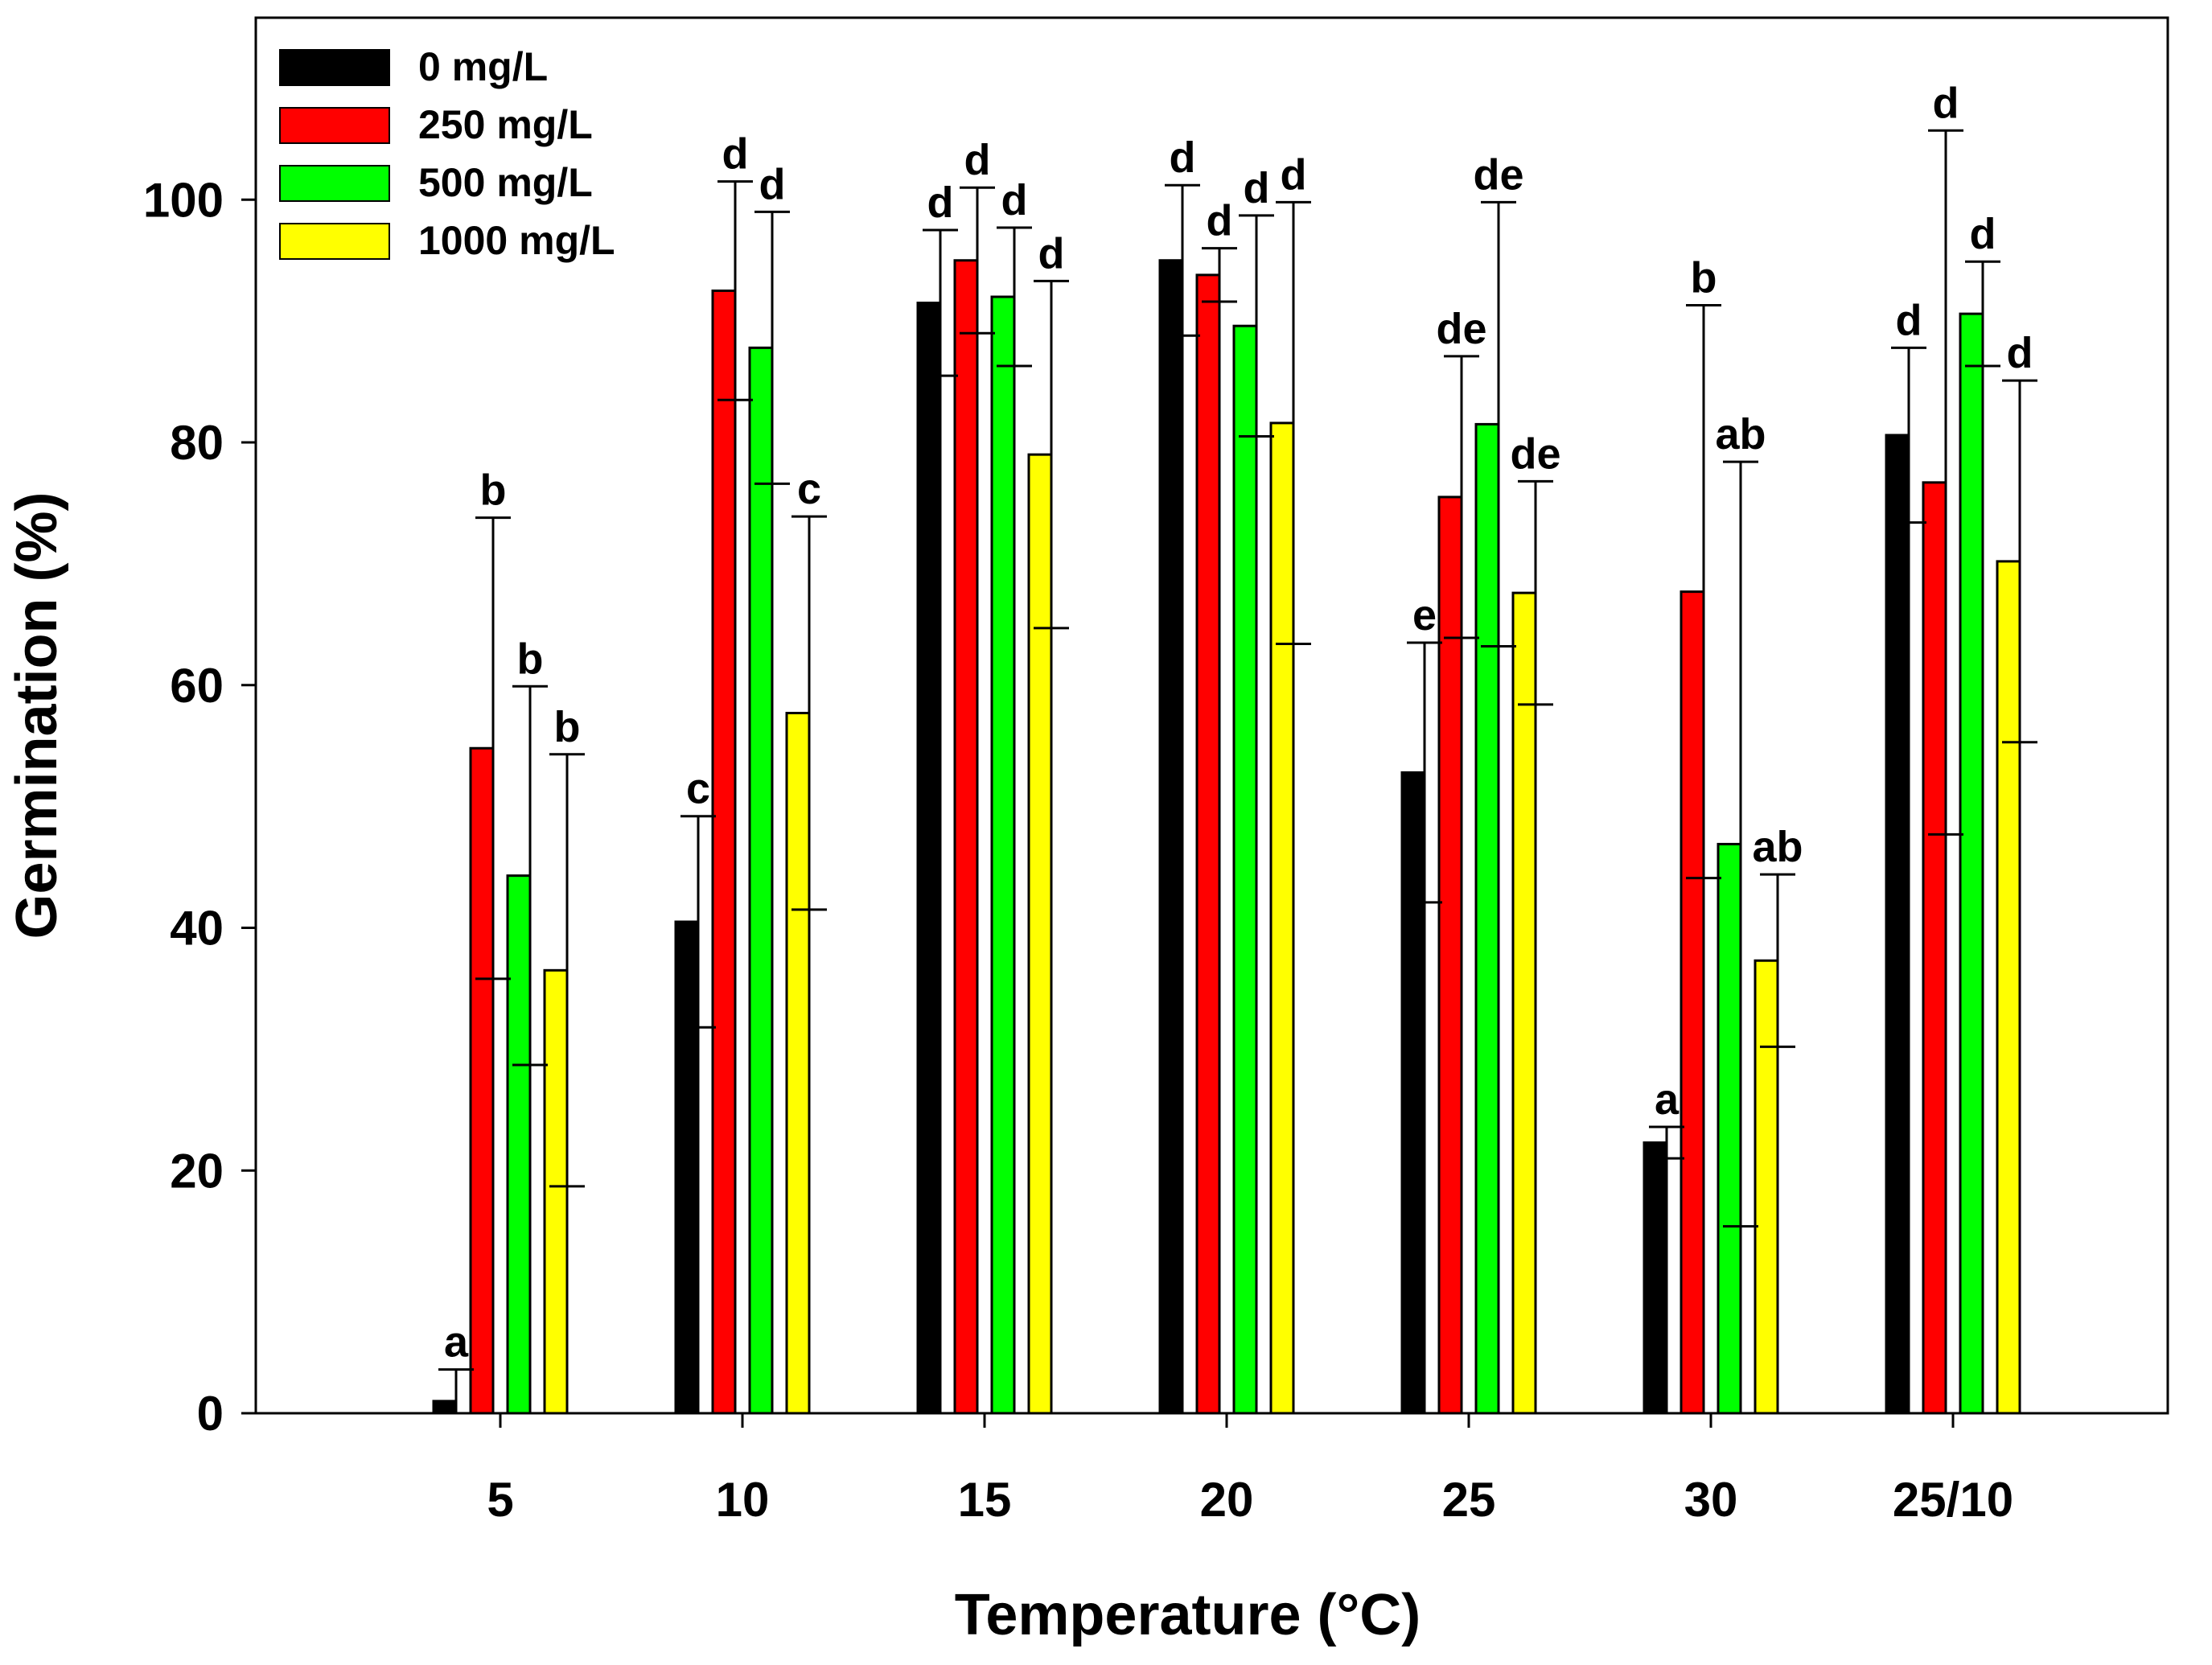 The height and width of the screenshot is (1665, 2212). Describe the element at coordinates (1953, 1500) in the screenshot. I see `x-tick-label: 25/10` at that location.